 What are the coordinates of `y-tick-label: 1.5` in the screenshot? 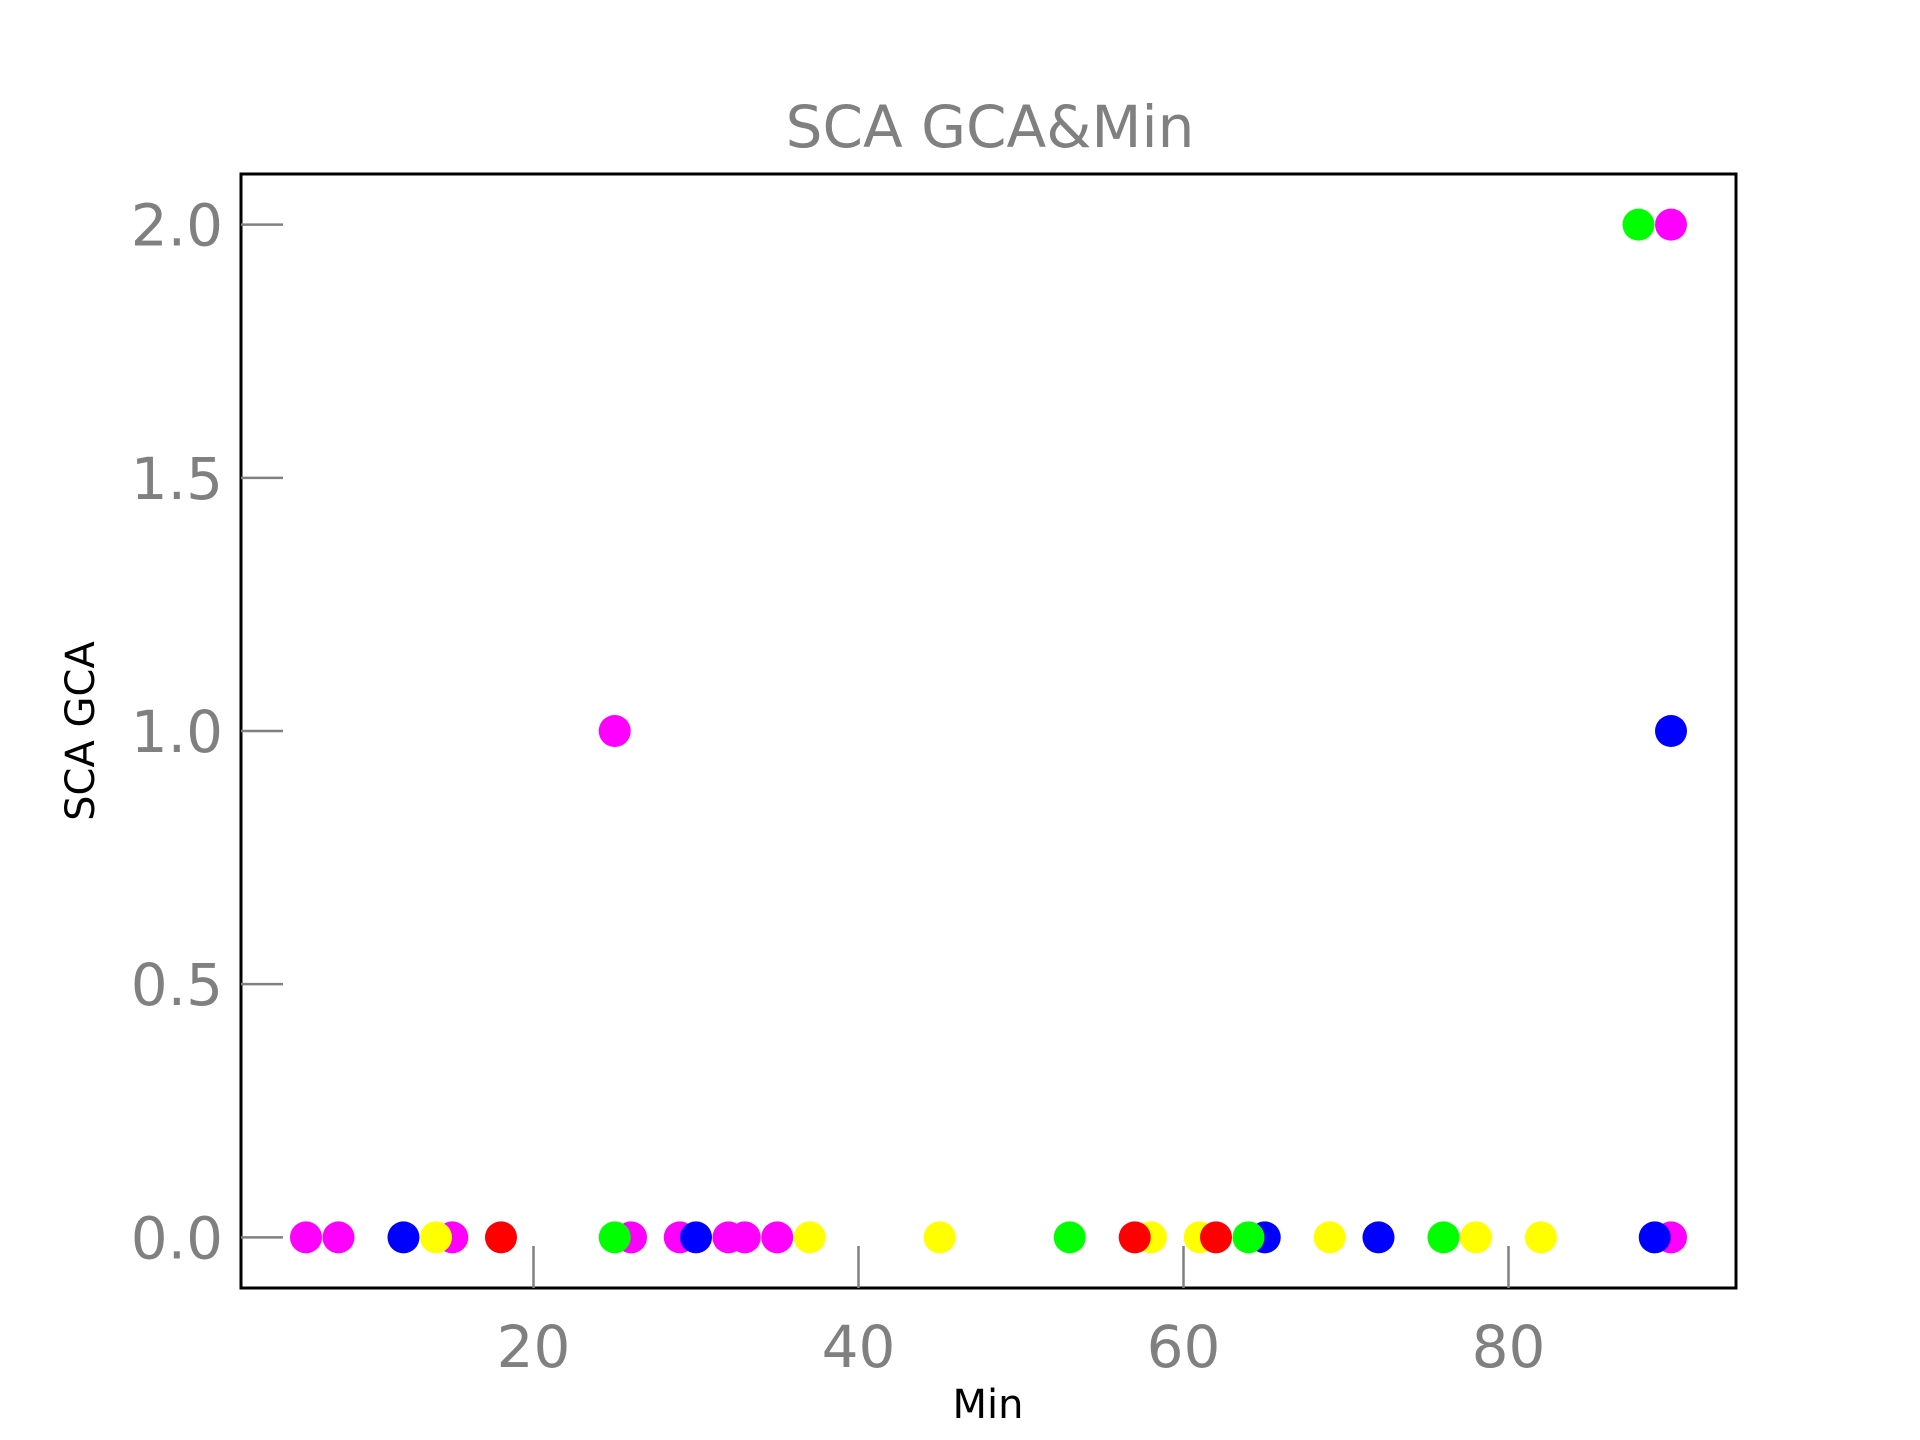 It's located at (177, 479).